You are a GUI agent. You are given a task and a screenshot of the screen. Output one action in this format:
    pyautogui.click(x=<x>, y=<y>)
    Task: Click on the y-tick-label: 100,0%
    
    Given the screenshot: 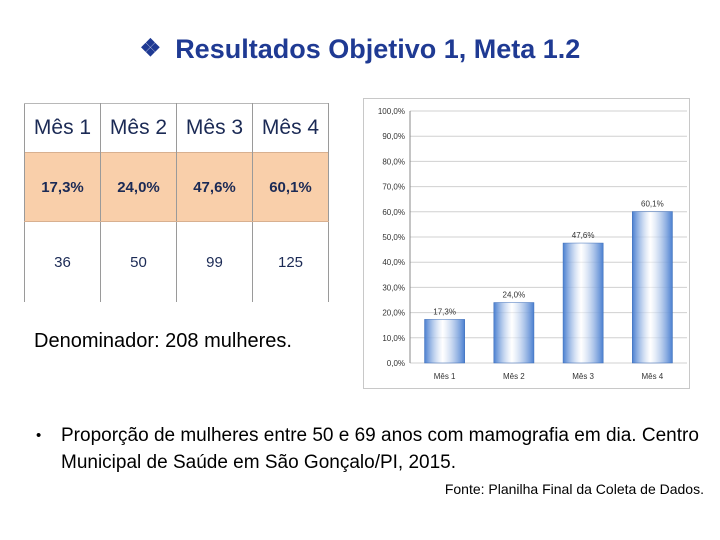 What is the action you would take?
    pyautogui.click(x=391, y=111)
    